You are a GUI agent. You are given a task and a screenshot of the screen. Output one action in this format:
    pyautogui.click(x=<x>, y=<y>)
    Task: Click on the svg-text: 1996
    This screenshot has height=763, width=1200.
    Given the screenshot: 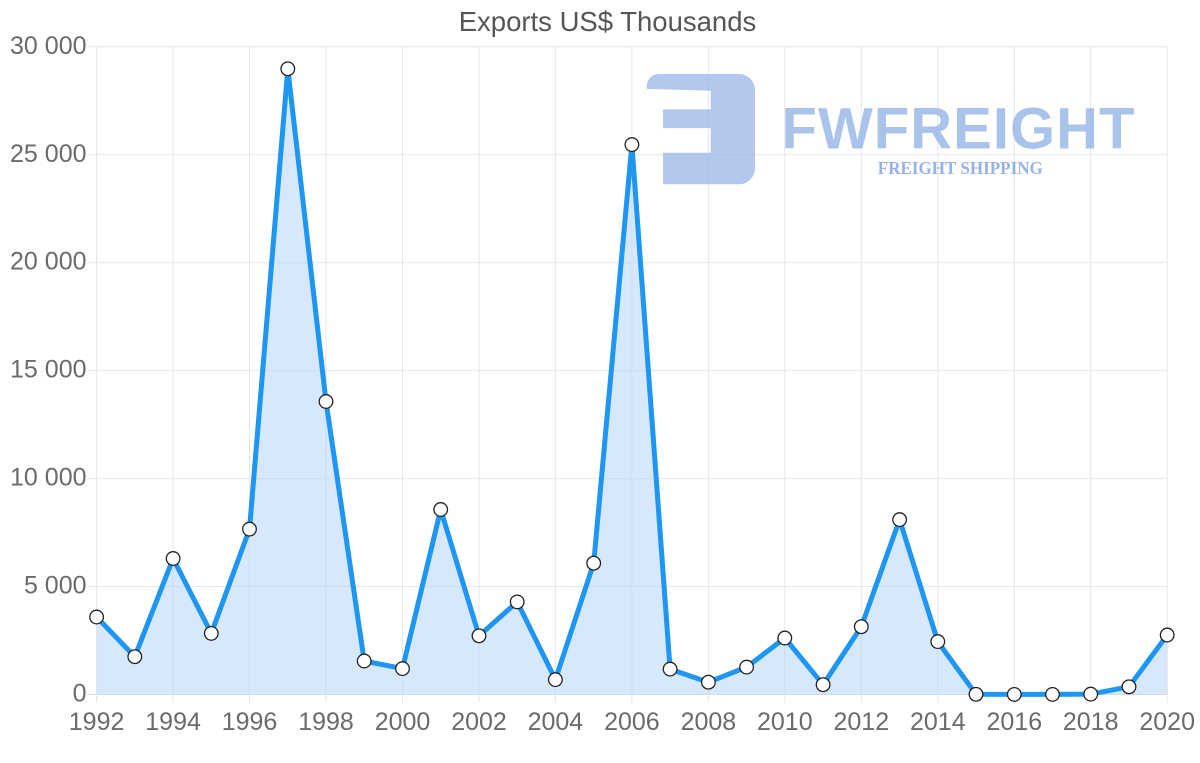 What is the action you would take?
    pyautogui.click(x=250, y=722)
    